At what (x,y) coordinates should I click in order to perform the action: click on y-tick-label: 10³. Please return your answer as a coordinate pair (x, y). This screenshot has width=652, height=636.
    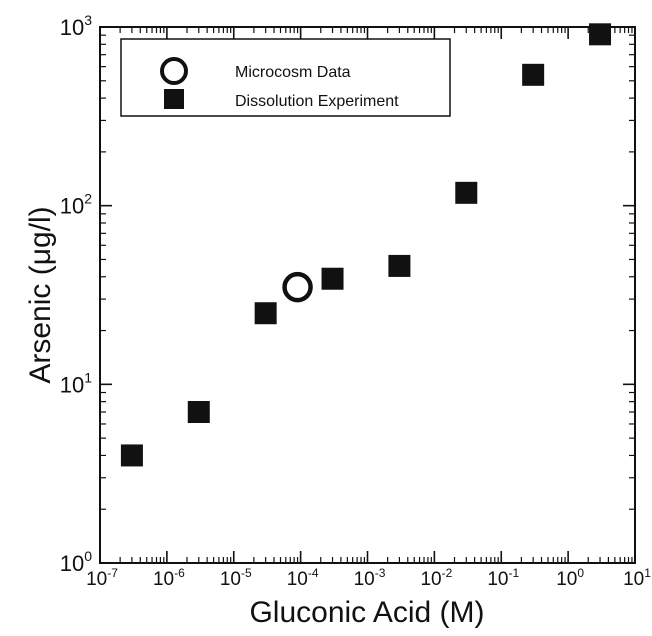
    Looking at the image, I should click on (76, 26).